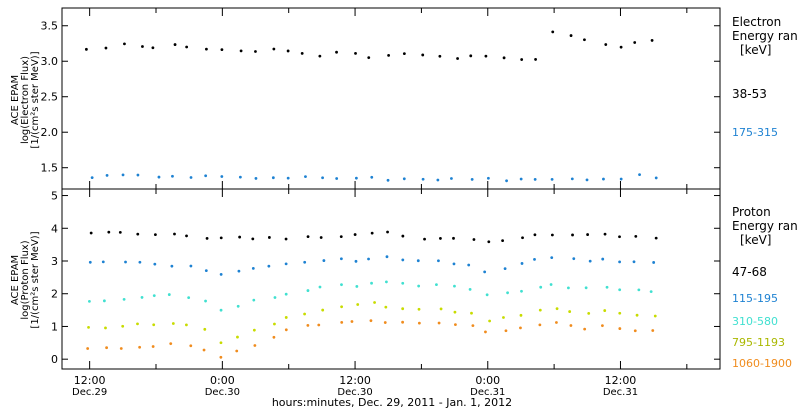  Describe the element at coordinates (15, 100) in the screenshot. I see `electron-ylabel-line-1: ACE EPAM` at that location.